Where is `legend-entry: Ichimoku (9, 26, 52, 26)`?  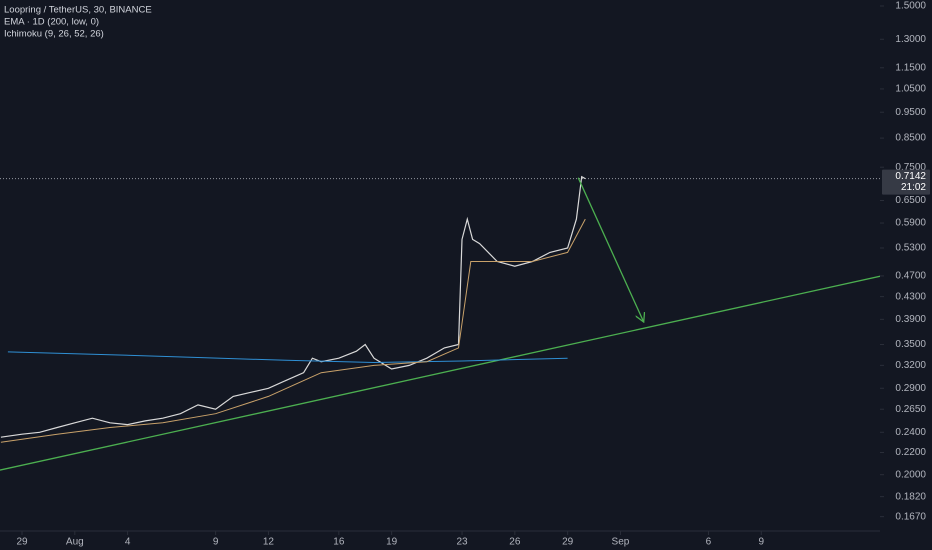 legend-entry: Ichimoku (9, 26, 52, 26) is located at coordinates (54, 34).